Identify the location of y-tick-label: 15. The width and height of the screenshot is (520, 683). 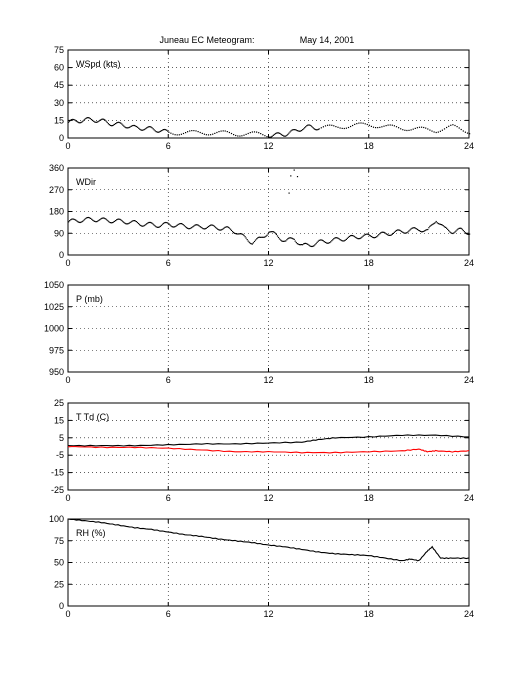
(59, 120).